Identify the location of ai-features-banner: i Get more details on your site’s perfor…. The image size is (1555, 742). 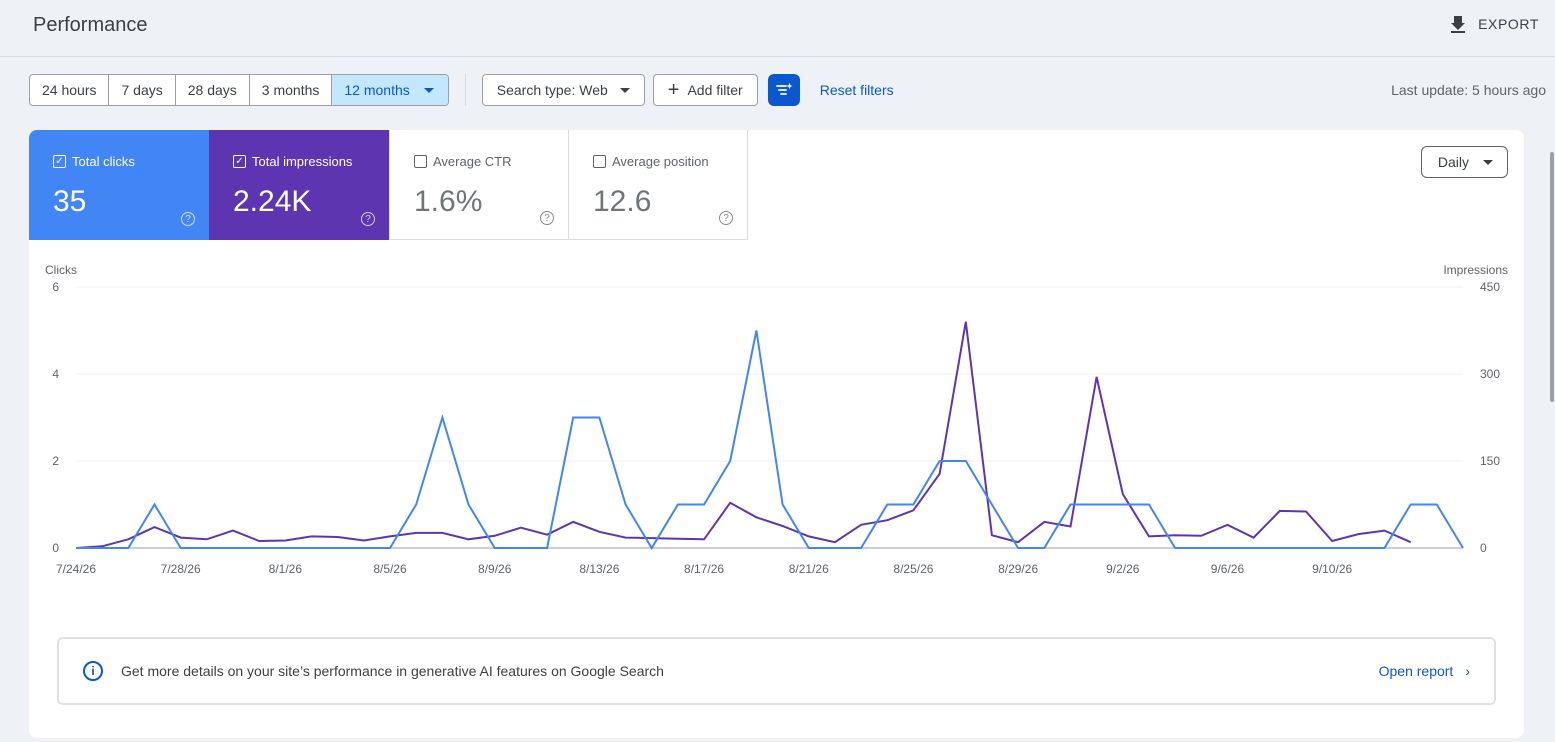
(776, 671).